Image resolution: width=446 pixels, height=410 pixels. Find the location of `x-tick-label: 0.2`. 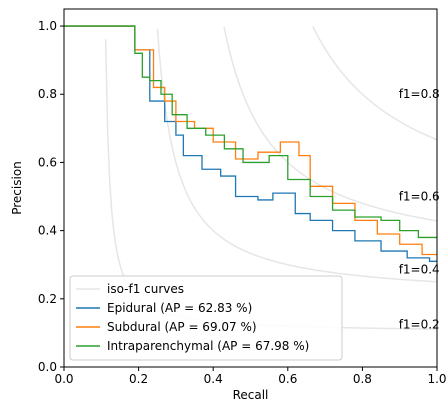

x-tick-label: 0.2 is located at coordinates (138, 379).